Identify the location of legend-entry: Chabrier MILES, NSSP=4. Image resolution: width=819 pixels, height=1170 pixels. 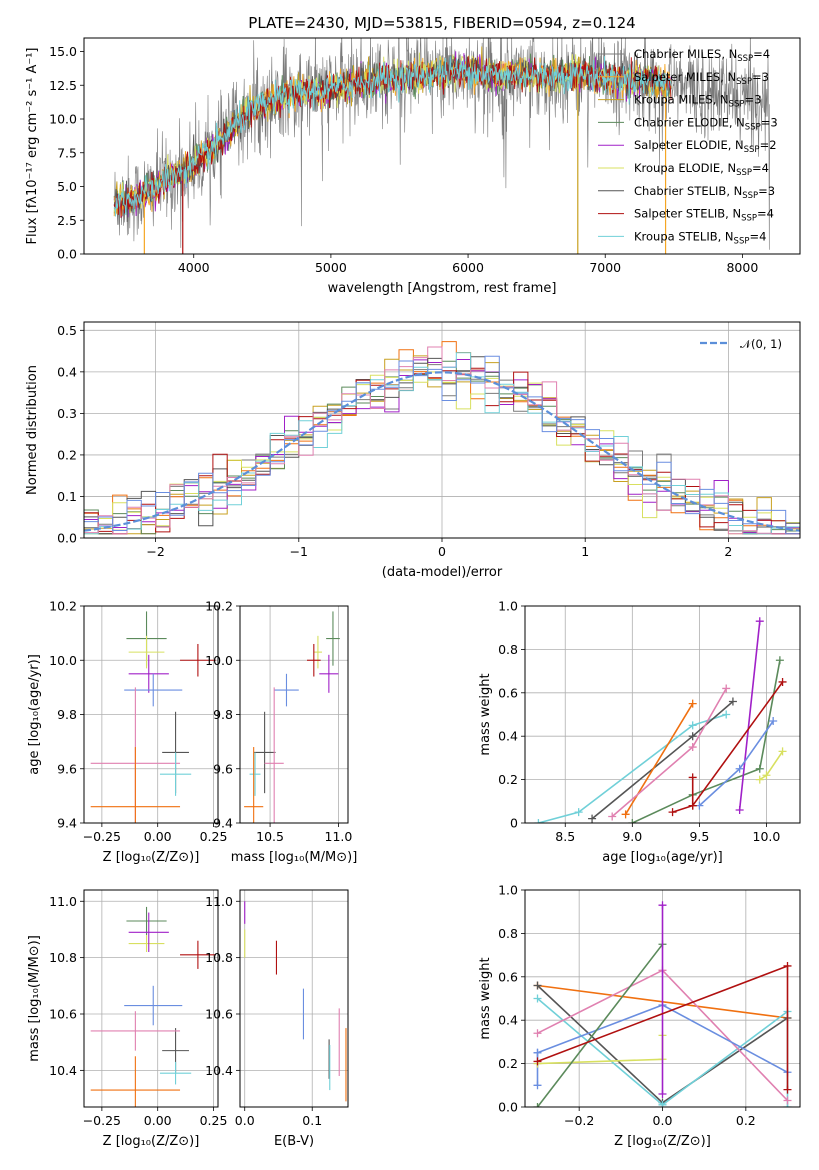
(702, 55).